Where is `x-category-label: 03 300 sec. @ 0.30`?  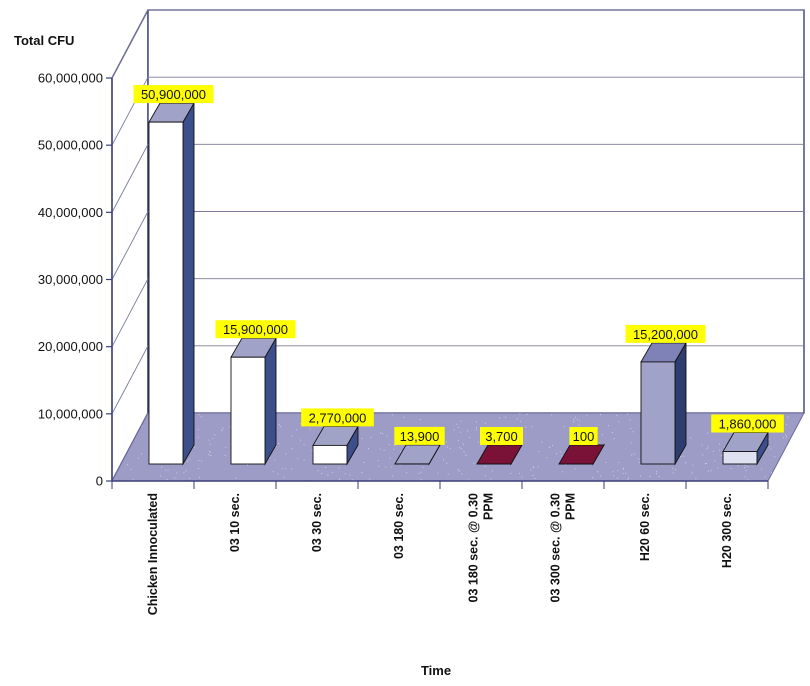
x-category-label: 03 300 sec. @ 0.30 is located at coordinates (556, 548).